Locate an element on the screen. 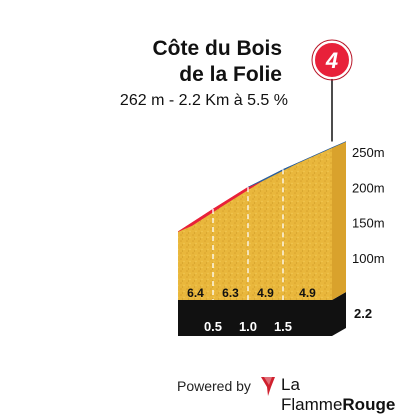  climb-number-label: 4 is located at coordinates (331, 60).